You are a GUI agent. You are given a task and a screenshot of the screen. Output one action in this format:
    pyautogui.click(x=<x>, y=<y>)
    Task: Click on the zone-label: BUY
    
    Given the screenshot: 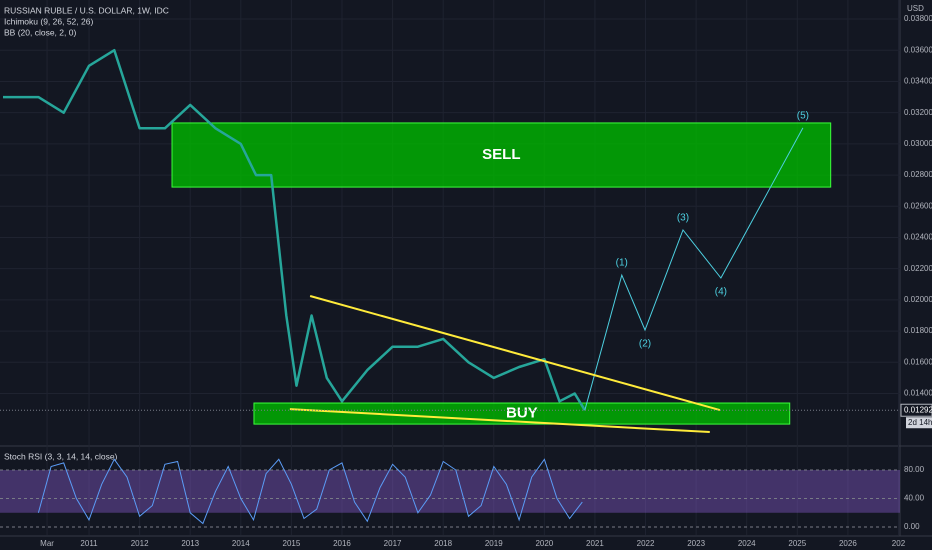 What is the action you would take?
    pyautogui.click(x=522, y=413)
    